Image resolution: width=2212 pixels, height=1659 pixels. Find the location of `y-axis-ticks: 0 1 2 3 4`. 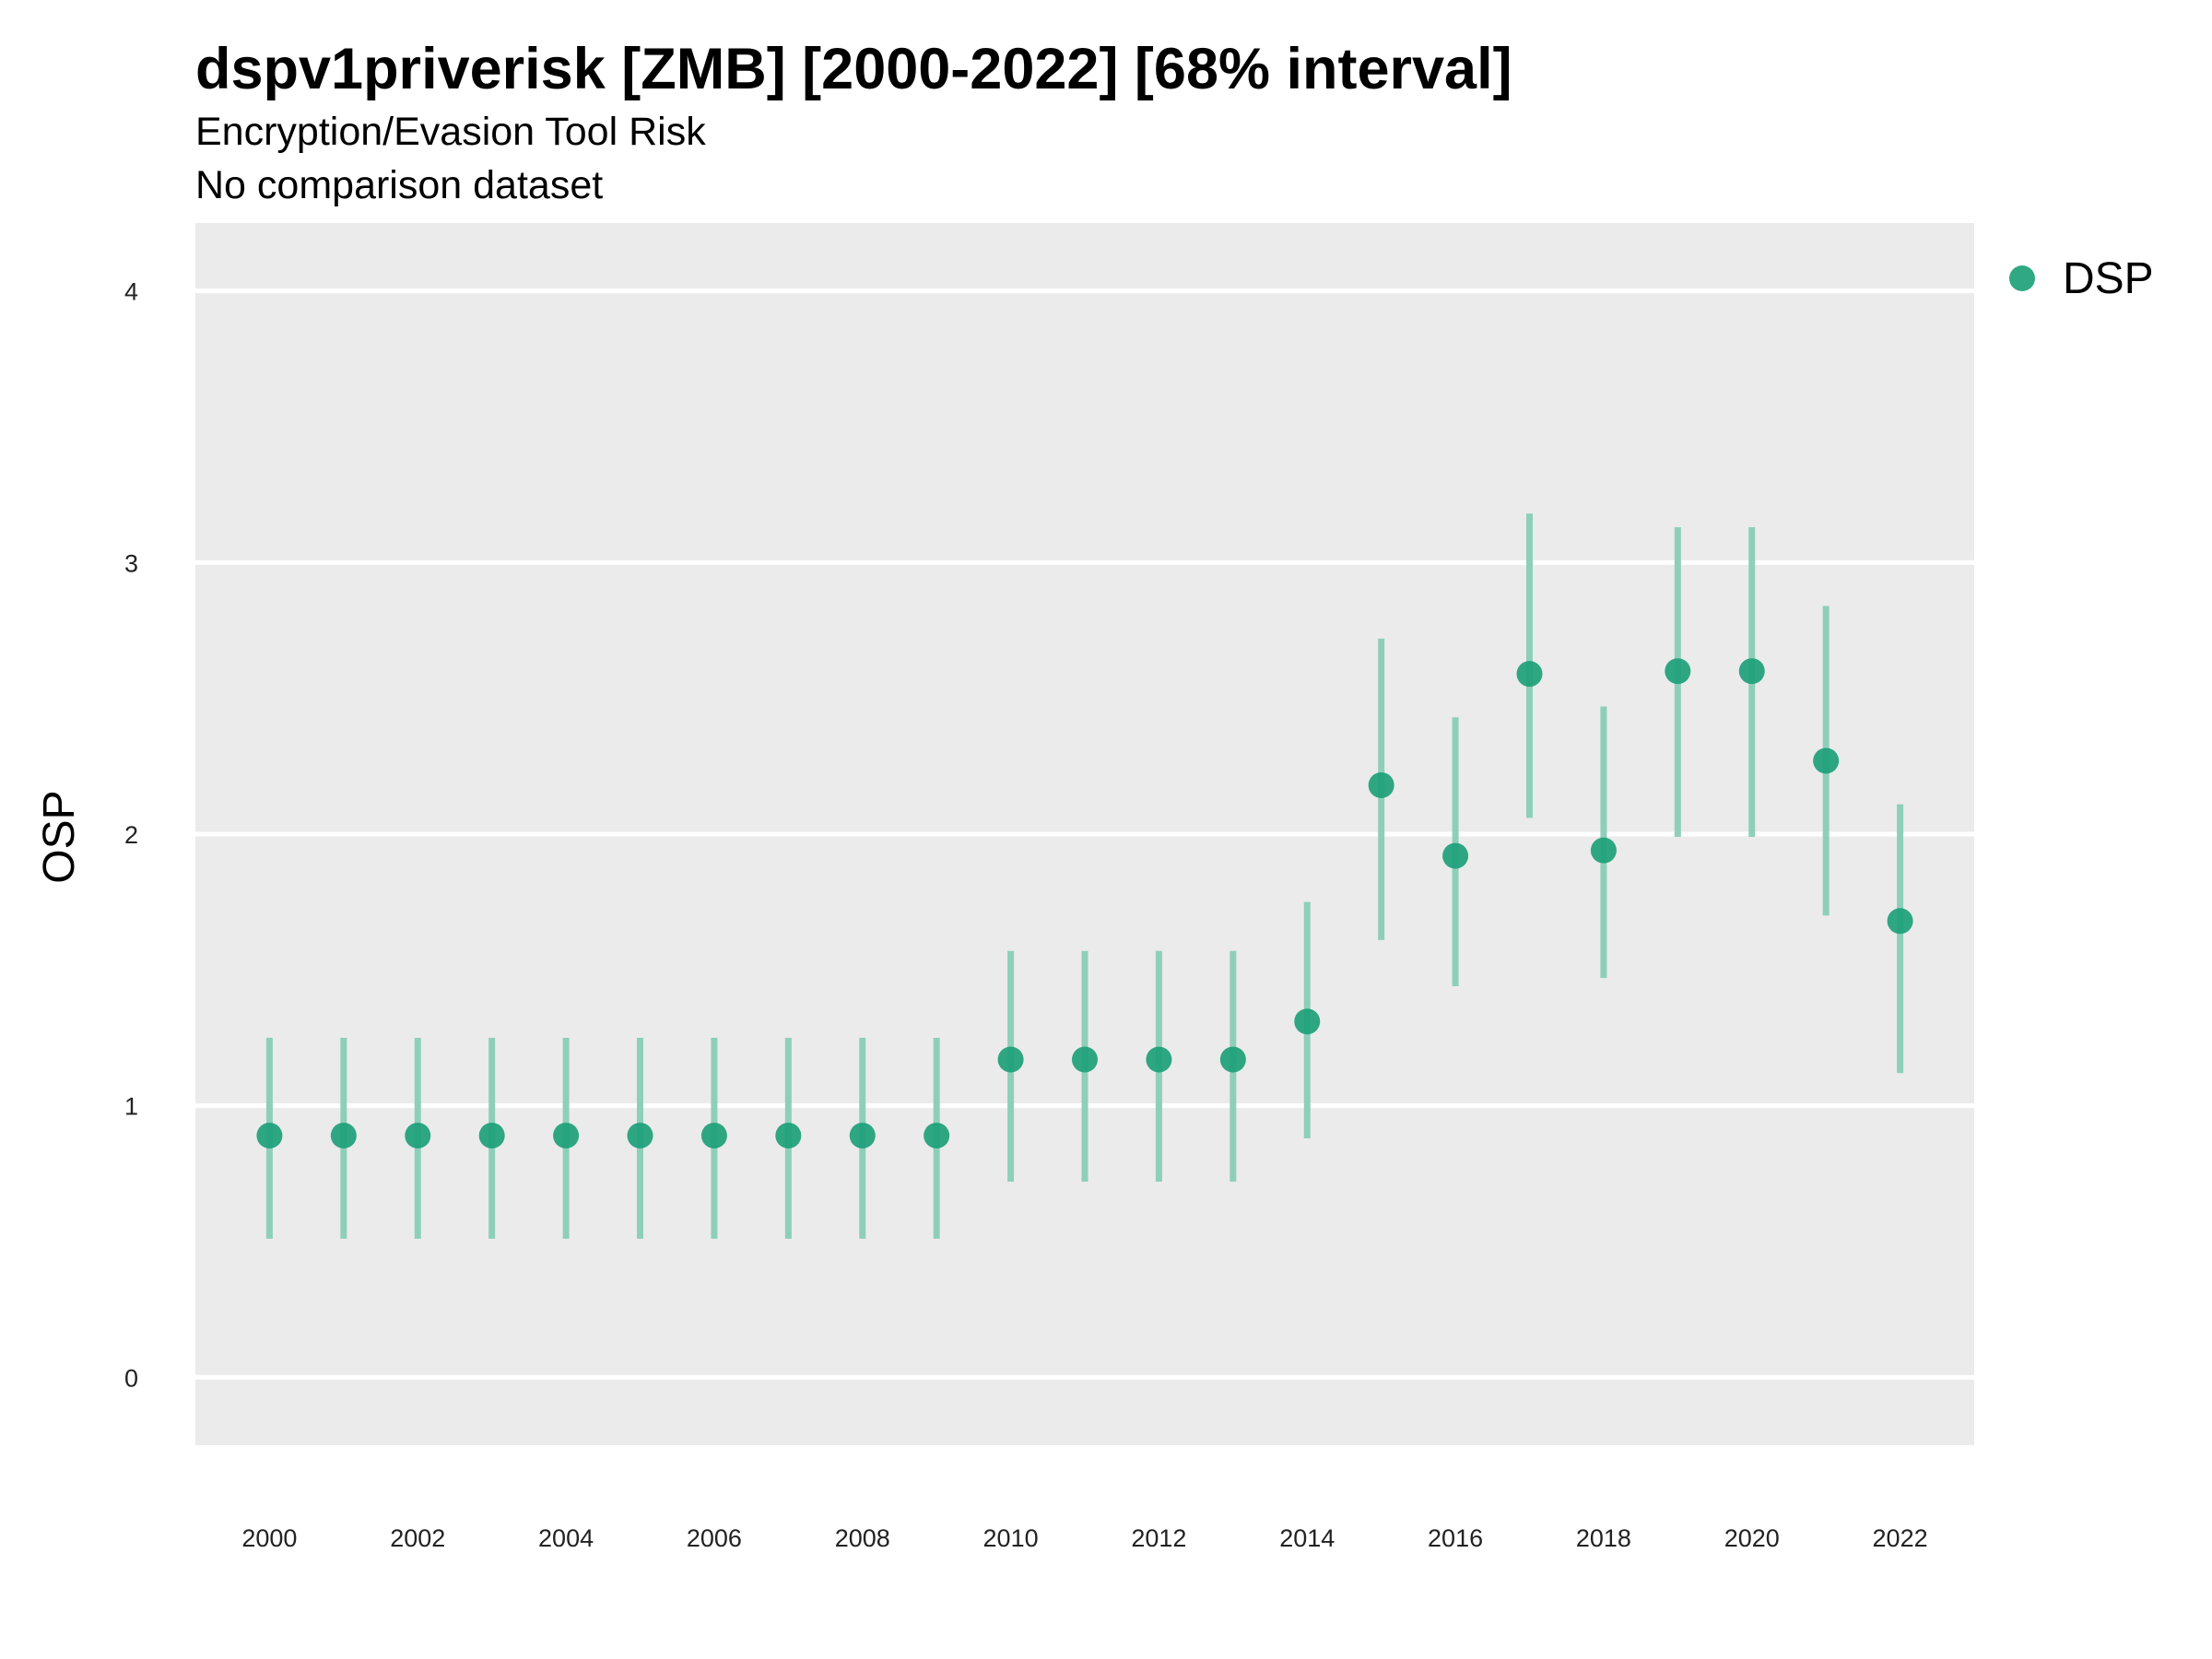

y-axis-ticks: 0 1 2 3 4 is located at coordinates (131, 835).